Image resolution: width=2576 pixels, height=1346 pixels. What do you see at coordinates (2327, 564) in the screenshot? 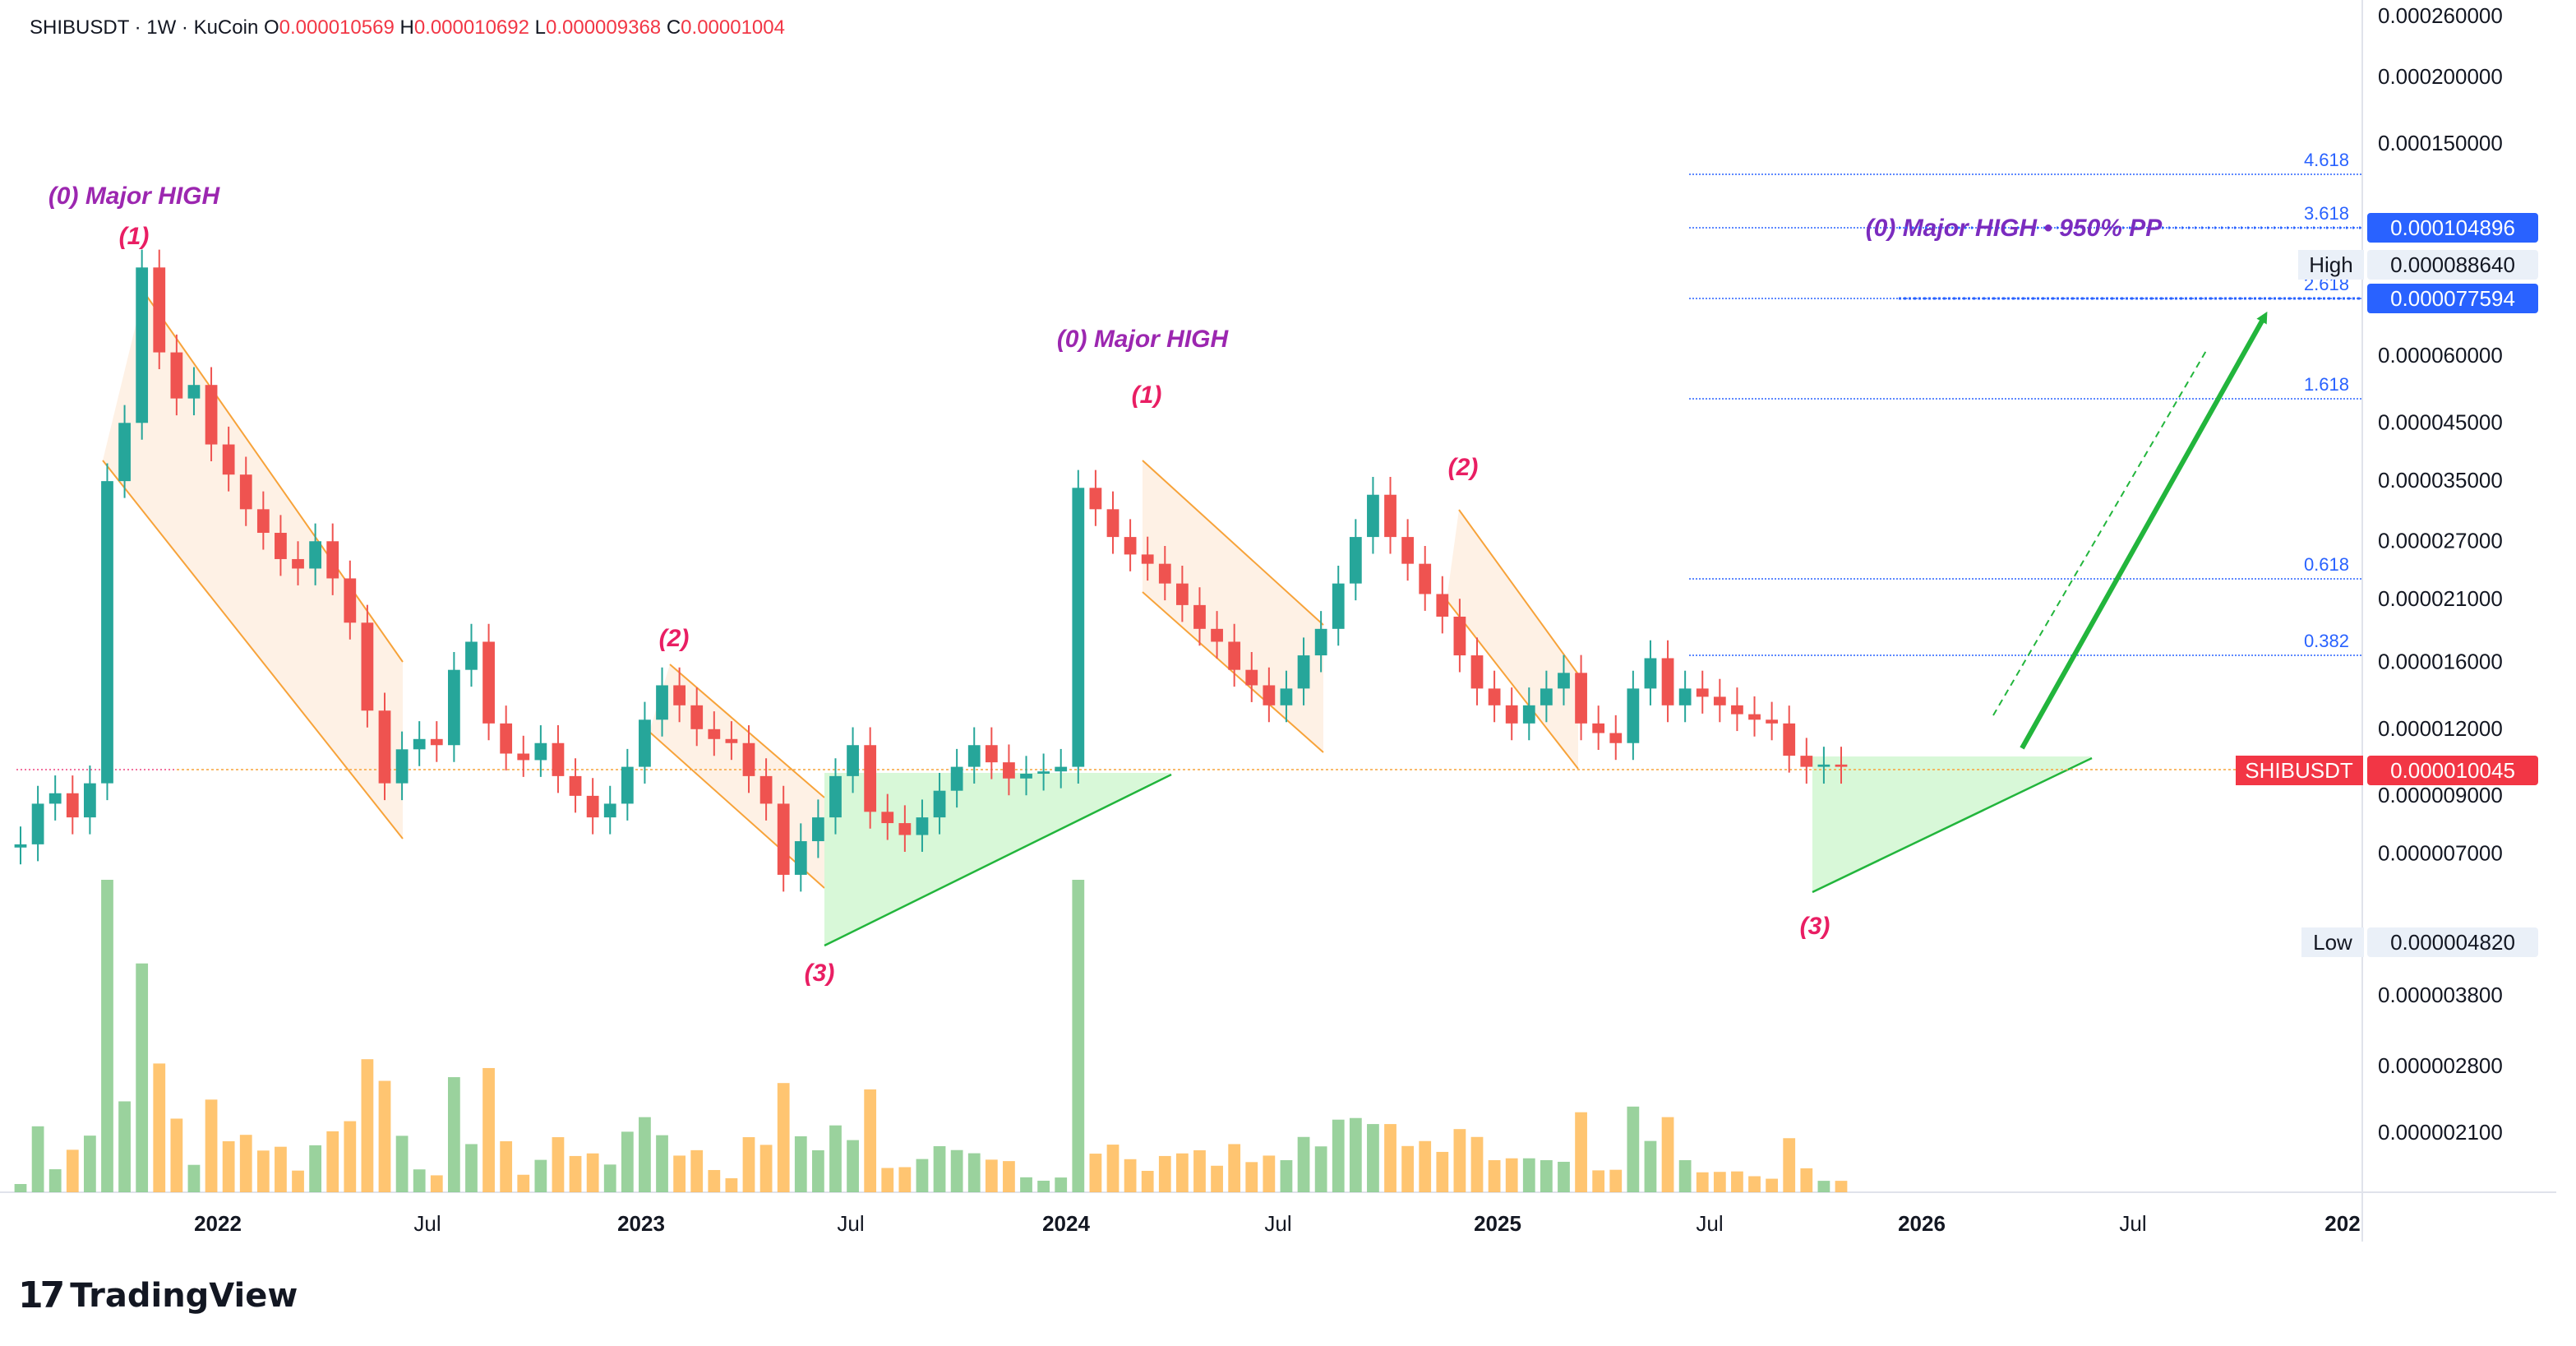
I see `fib-label: 0.618` at bounding box center [2327, 564].